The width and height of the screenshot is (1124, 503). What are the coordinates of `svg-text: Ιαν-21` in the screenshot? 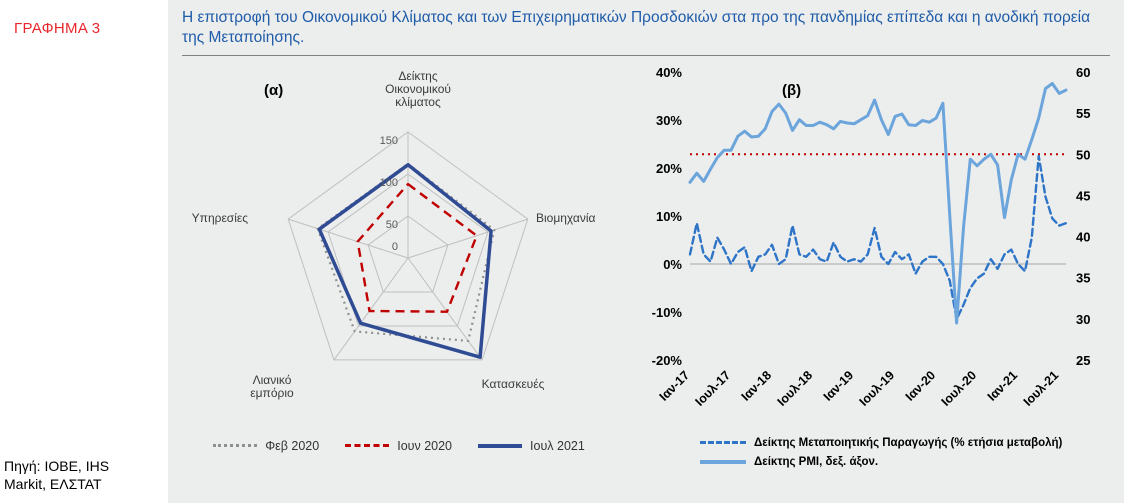 It's located at (1003, 386).